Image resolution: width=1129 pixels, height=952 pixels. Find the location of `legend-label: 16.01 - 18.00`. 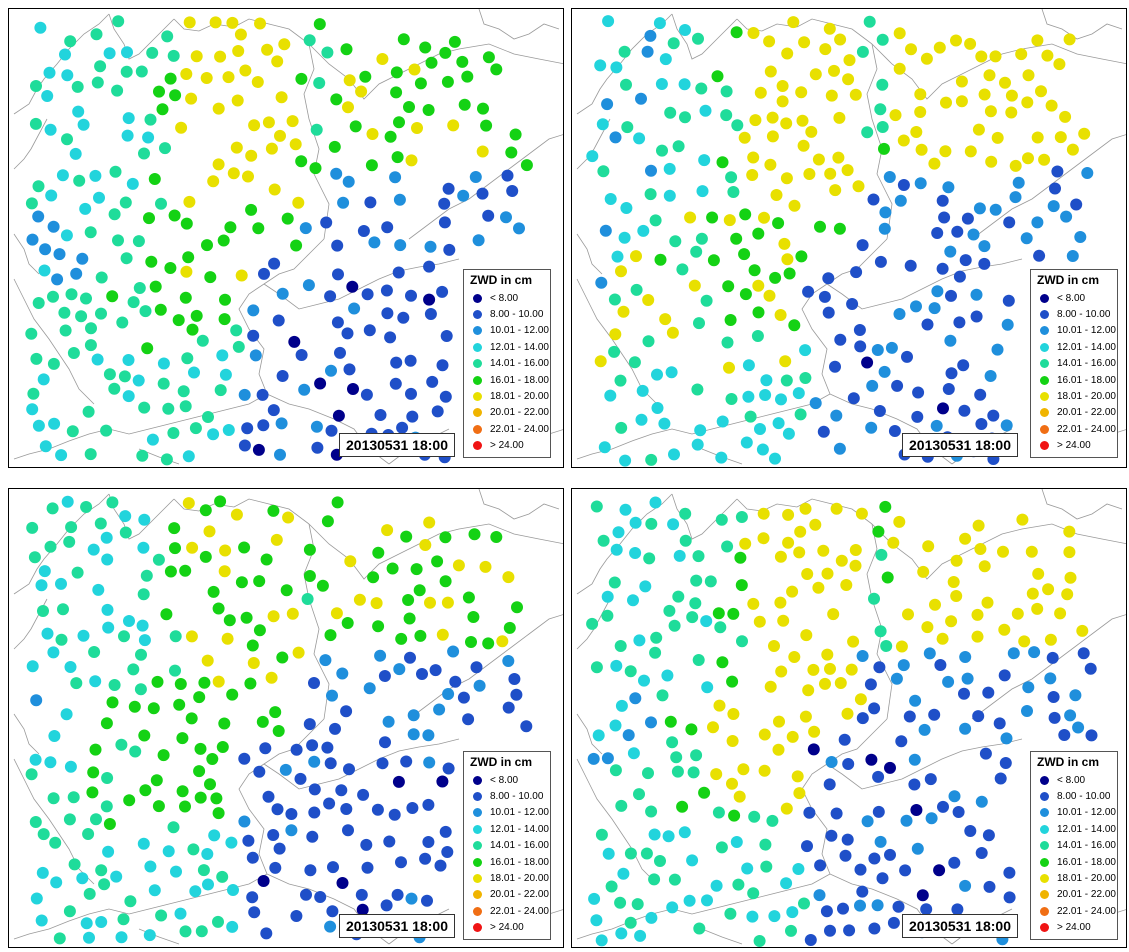

legend-label: 16.01 - 18.00 is located at coordinates (519, 862).